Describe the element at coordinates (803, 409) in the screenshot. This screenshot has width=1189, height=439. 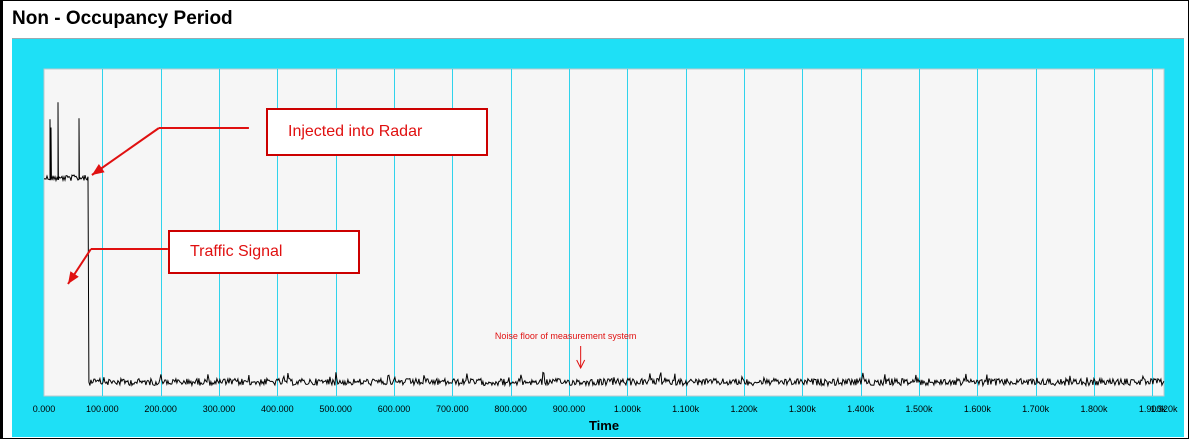
I see `x-tick-label: 1.300k` at that location.